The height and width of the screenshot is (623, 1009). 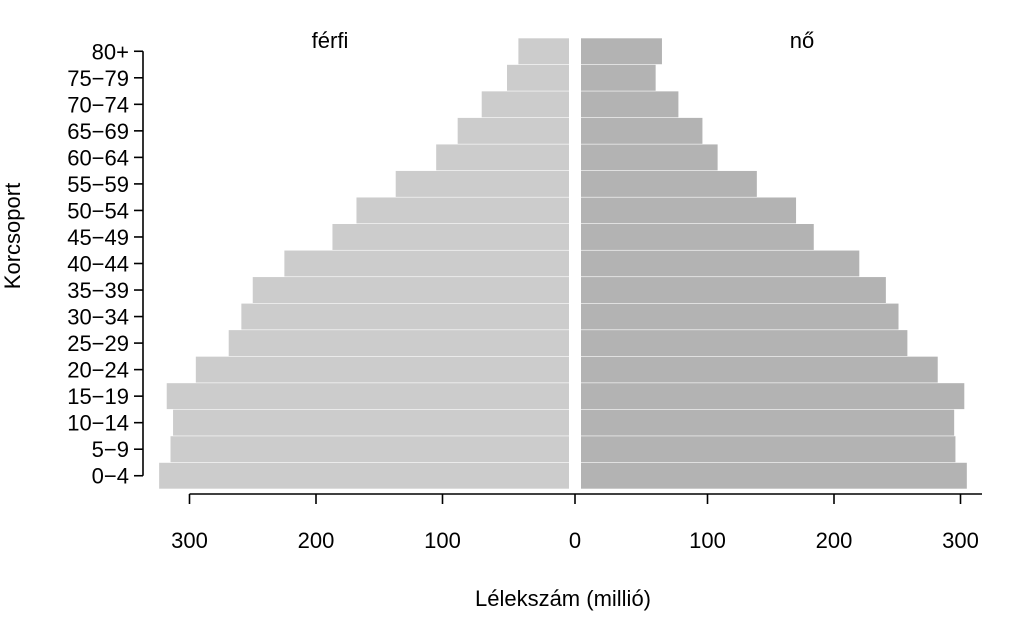 I want to click on y-tick-label: 50−54, so click(x=98, y=210).